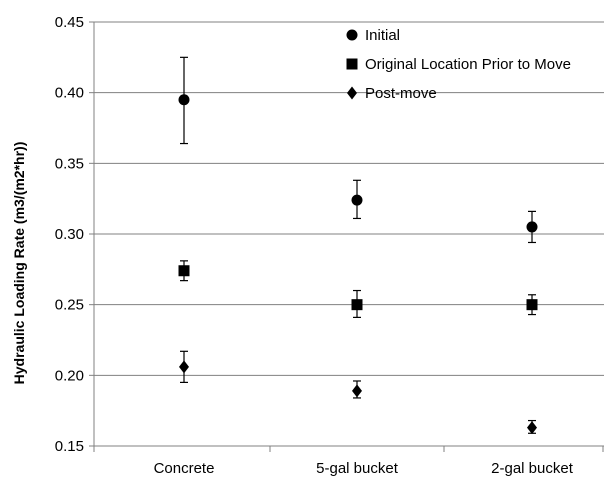  I want to click on y-axis-title: Hydraulic Loading Rate (m3/(m2*hr)), so click(19, 263).